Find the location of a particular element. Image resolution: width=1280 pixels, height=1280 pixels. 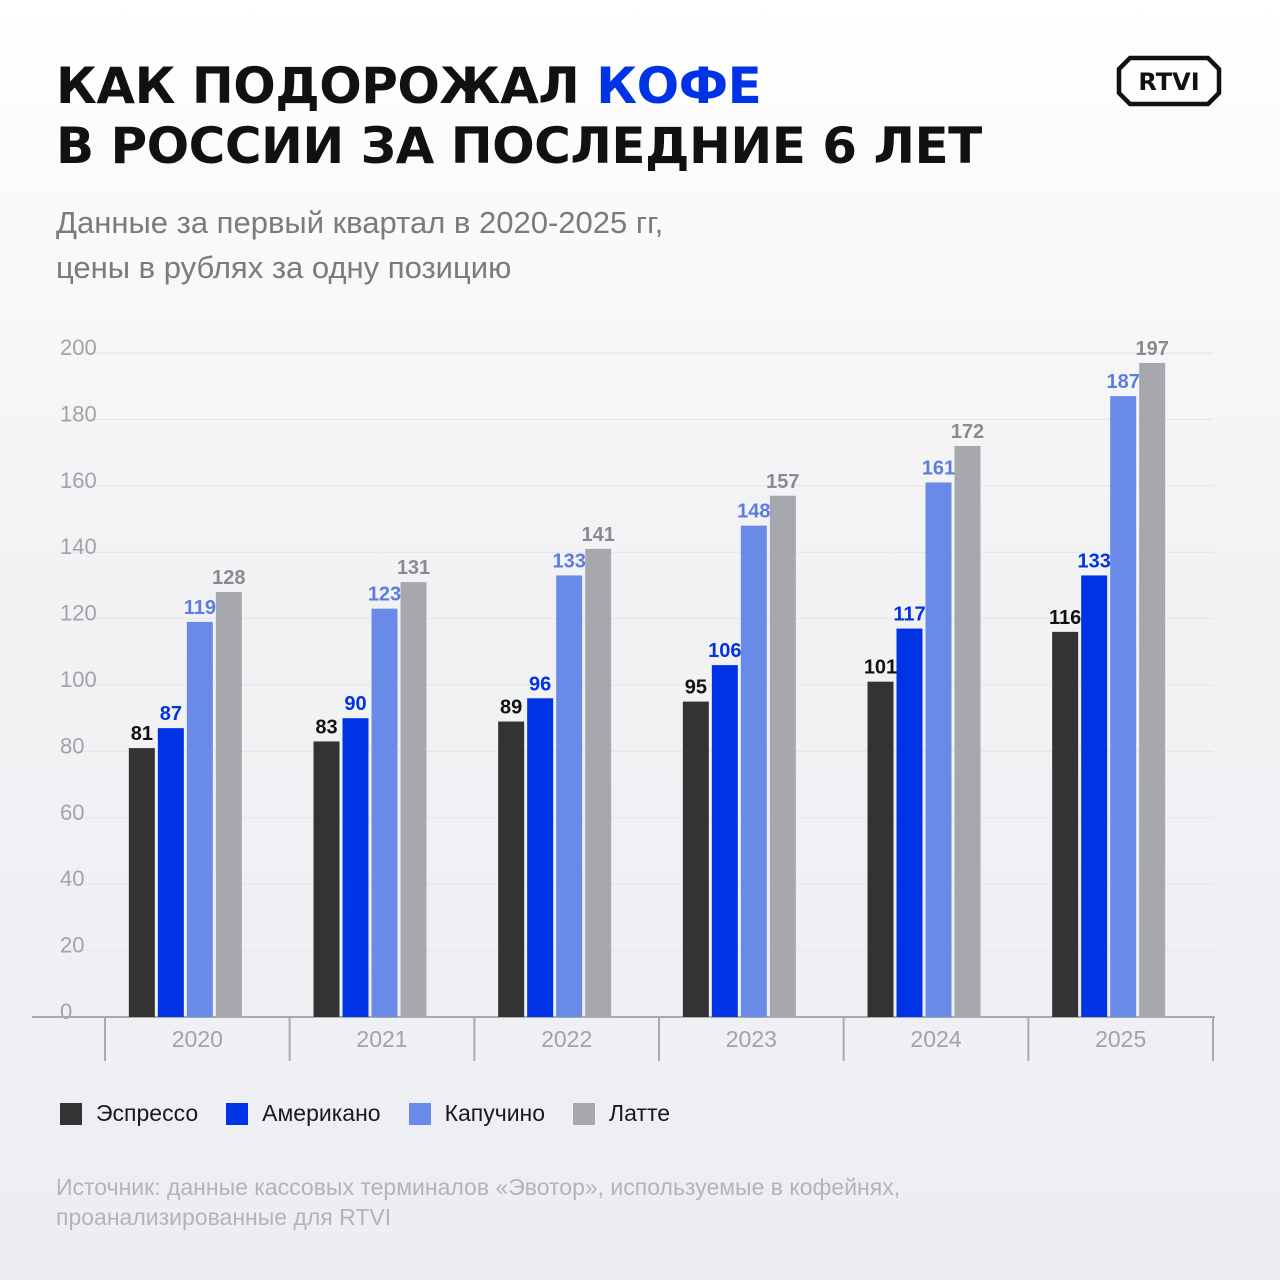

legend-item-latte: Латте is located at coordinates (621, 1113).